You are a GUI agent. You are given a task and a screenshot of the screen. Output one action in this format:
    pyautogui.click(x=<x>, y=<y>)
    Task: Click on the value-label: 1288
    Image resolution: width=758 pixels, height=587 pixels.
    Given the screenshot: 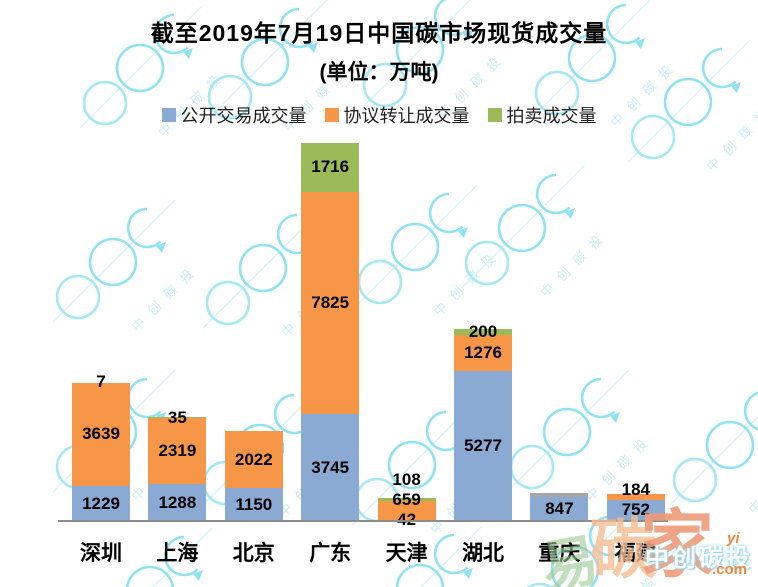 What is the action you would take?
    pyautogui.click(x=177, y=502)
    